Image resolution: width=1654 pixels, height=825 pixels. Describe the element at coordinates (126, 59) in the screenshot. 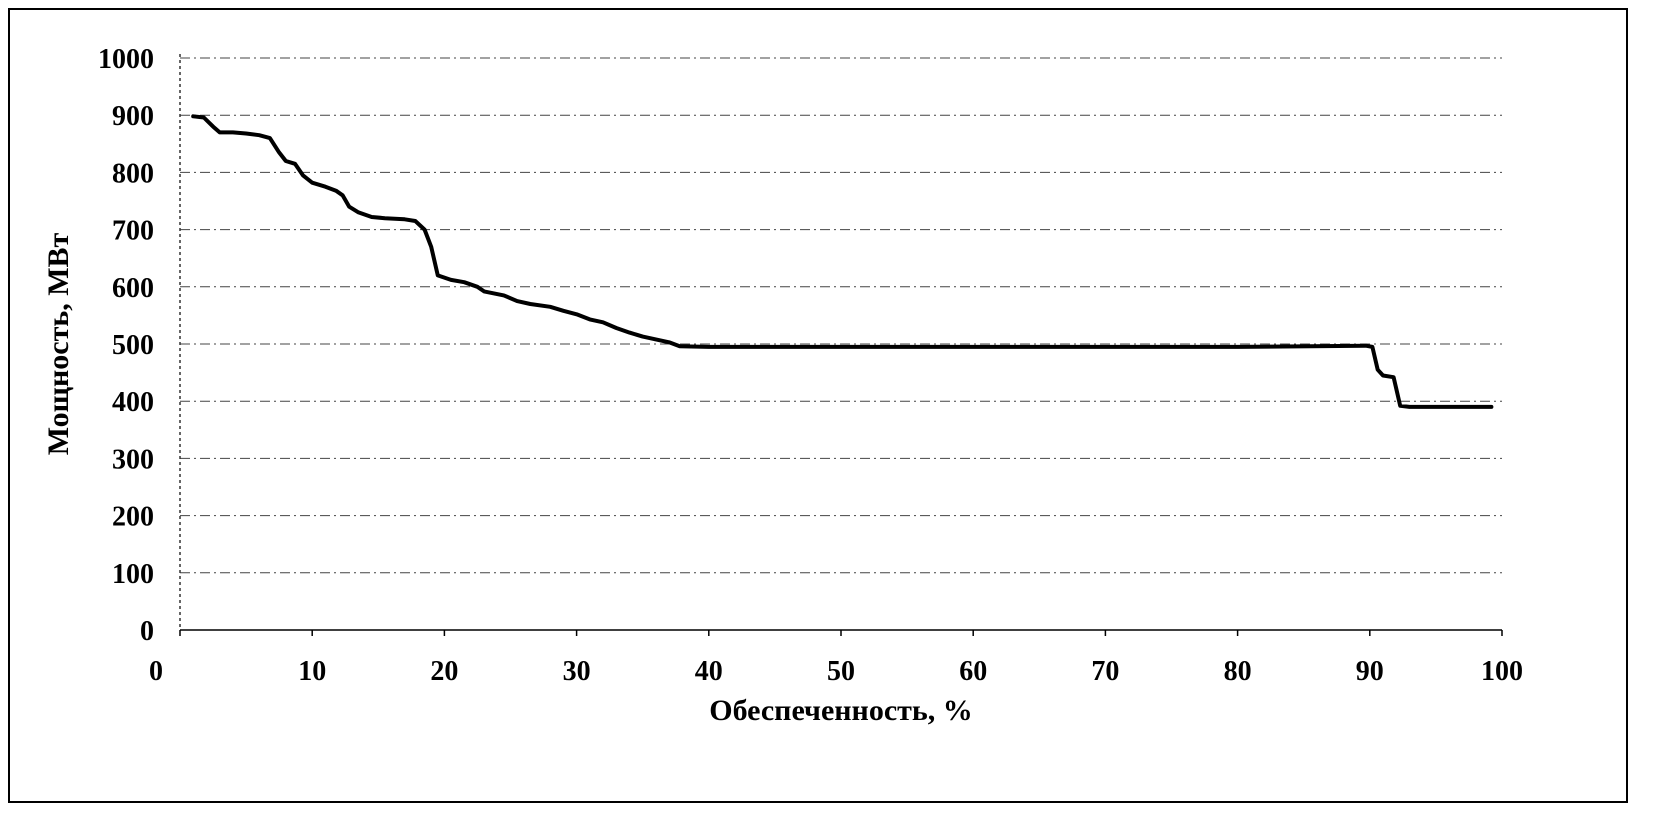

I see `y-tick-label: 1000` at that location.